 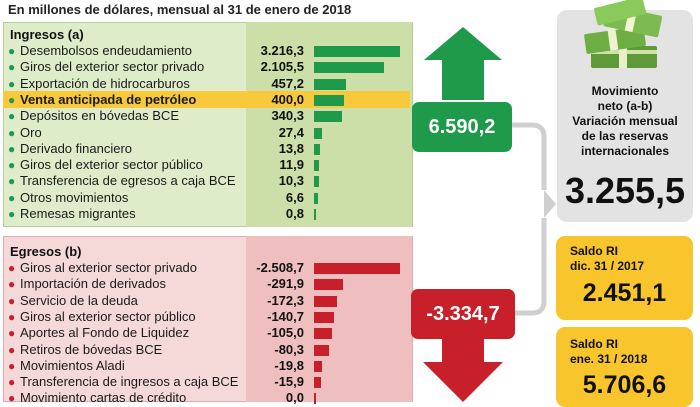 I want to click on egresos-value: -15,9, so click(x=289, y=382).